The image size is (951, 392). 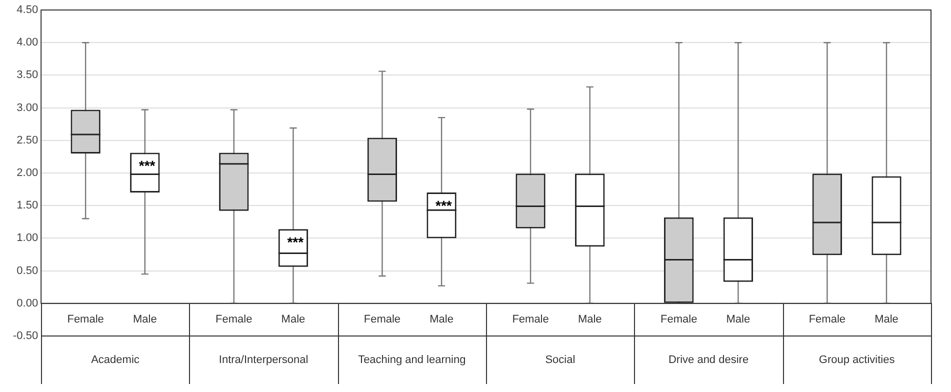 I want to click on x-tick-label: Academic, so click(x=115, y=360).